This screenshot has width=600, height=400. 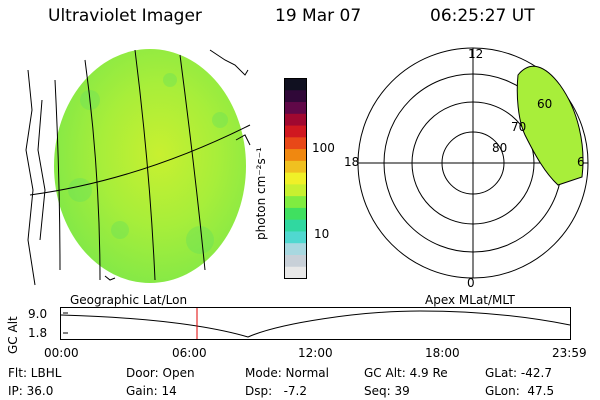 What do you see at coordinates (65, 323) in the screenshot?
I see `alt-axis-ticks` at bounding box center [65, 323].